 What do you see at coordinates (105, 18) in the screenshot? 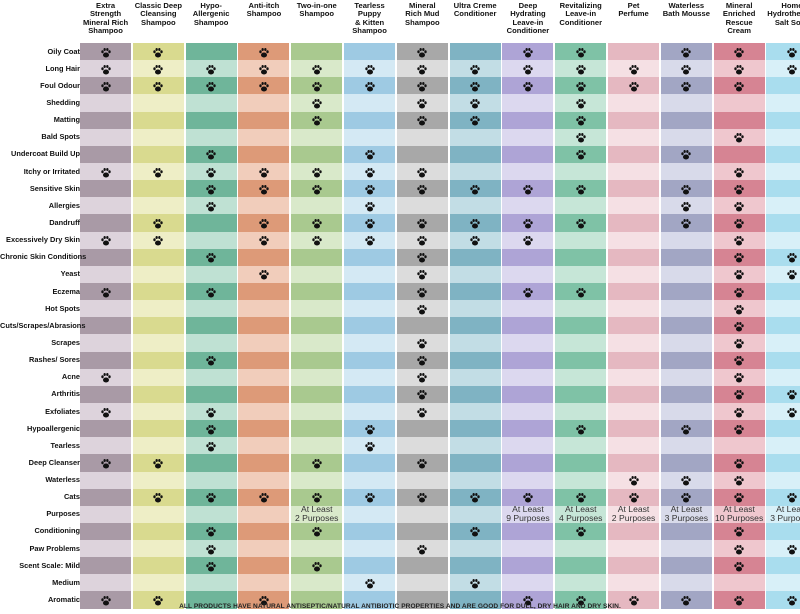
I see `column-header-0: Extra Strength Mineral Rich Shampoo` at bounding box center [105, 18].